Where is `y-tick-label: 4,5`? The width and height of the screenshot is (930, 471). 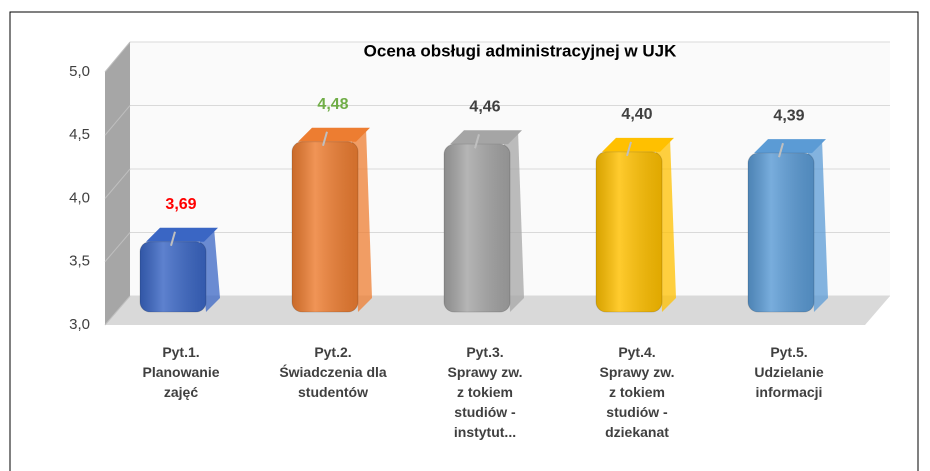 y-tick-label: 4,5 is located at coordinates (79, 134).